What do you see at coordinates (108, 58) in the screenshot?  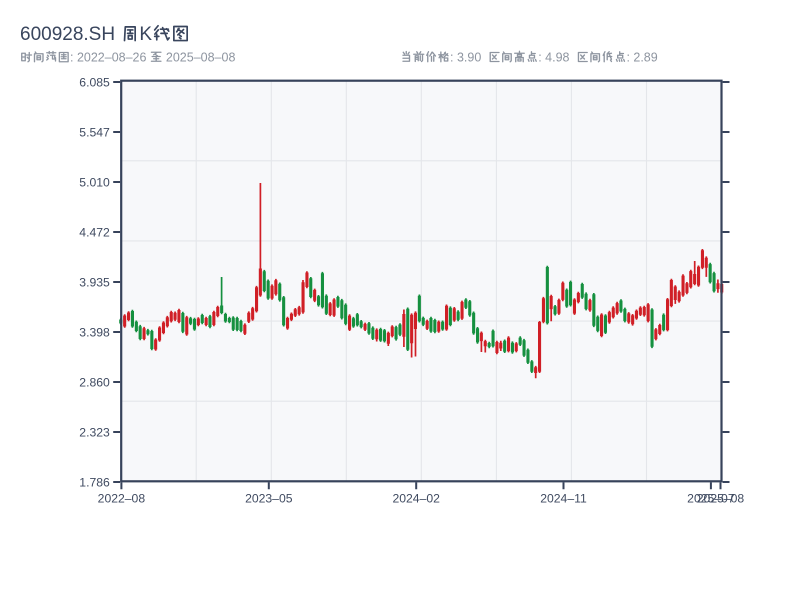 I see `svg-text:: 2022–08–26: : 2022–08–26` at bounding box center [108, 58].